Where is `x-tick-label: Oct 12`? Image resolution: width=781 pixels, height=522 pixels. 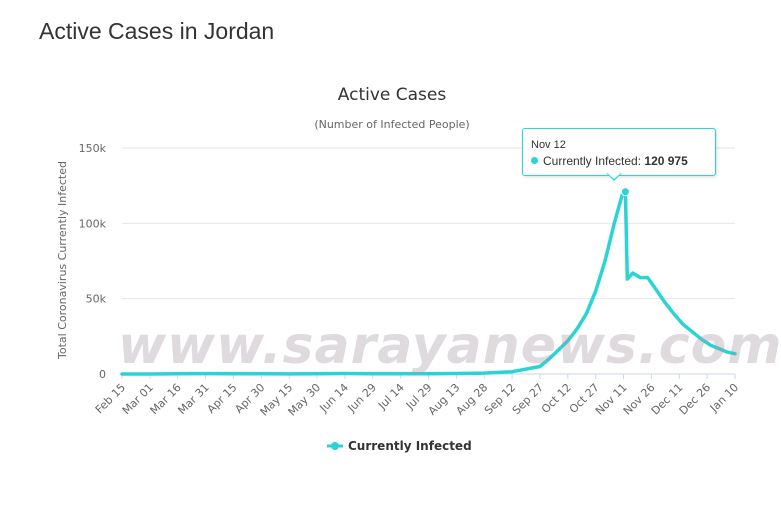
x-tick-label: Oct 12 is located at coordinates (556, 398).